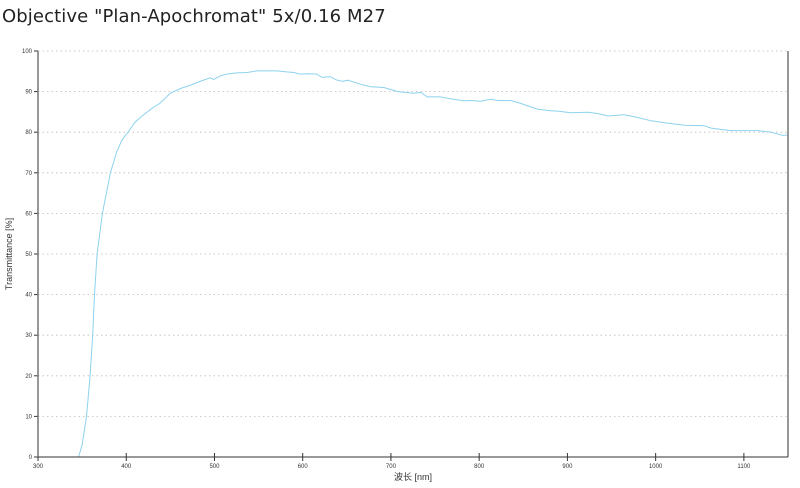 The height and width of the screenshot is (488, 800). Describe the element at coordinates (479, 467) in the screenshot. I see `x-tick-label: 800` at that location.